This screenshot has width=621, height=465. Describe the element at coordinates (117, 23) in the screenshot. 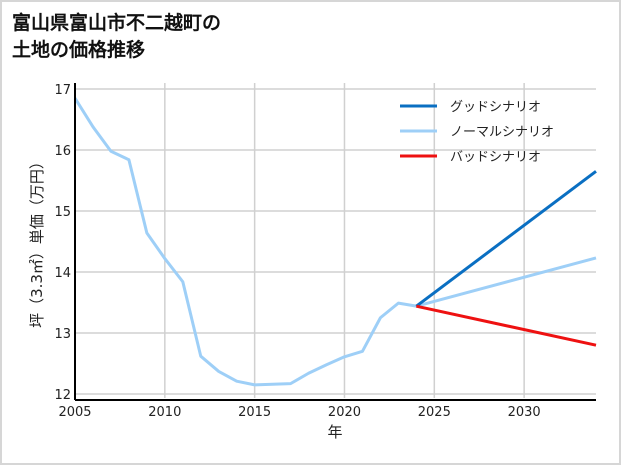

I see `title-line-1: 富山県富山市不二越町の` at that location.